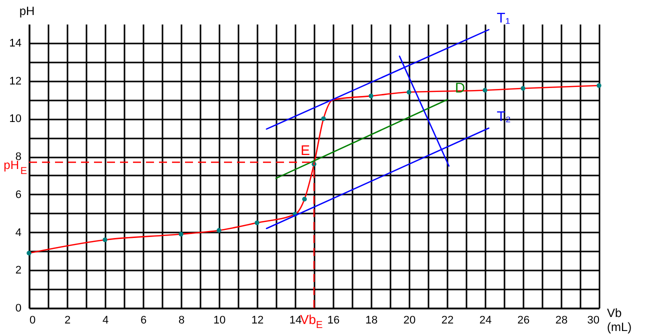 Image resolution: width=664 pixels, height=335 pixels. Describe the element at coordinates (18, 270) in the screenshot. I see `y-tick-label: 2` at that location.